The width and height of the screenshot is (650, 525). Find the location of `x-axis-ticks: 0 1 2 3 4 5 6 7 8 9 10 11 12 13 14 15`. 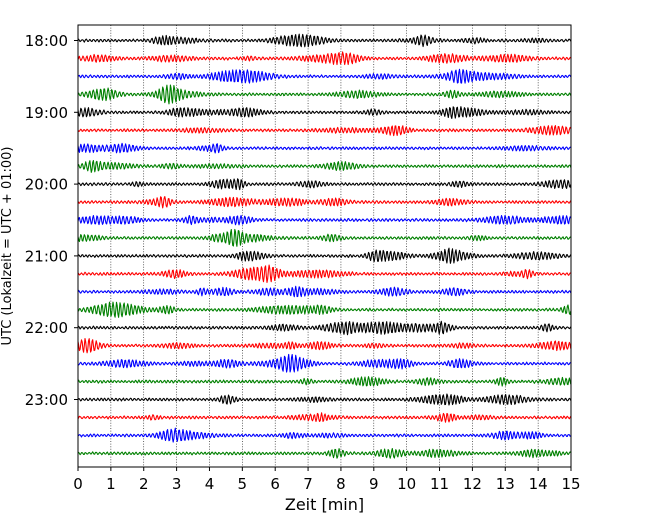

x-axis-ticks: 0 1 2 3 4 5 6 7 8 9 10 11 12 13 14 15 is located at coordinates (327, 480).